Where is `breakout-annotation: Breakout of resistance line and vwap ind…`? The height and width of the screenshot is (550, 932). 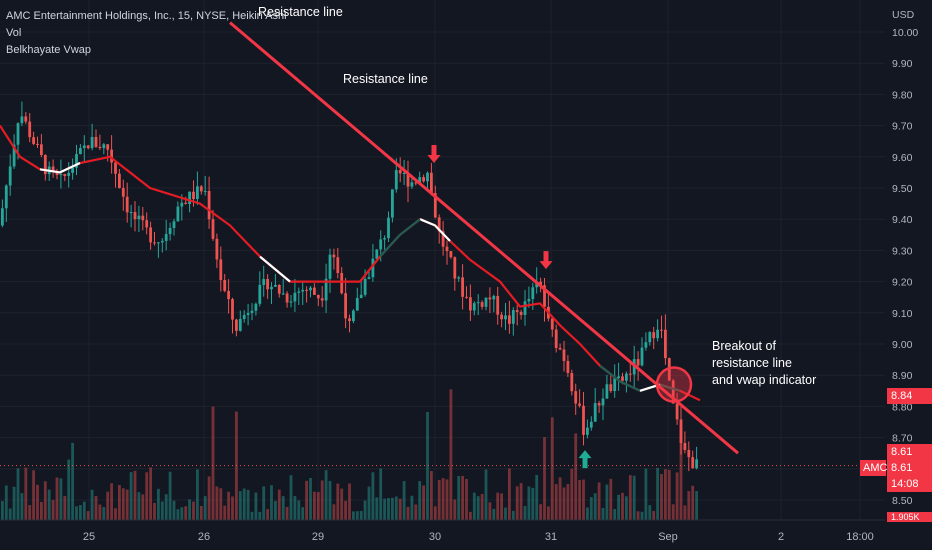
breakout-annotation: Breakout of resistance line and vwap ind… is located at coordinates (764, 363).